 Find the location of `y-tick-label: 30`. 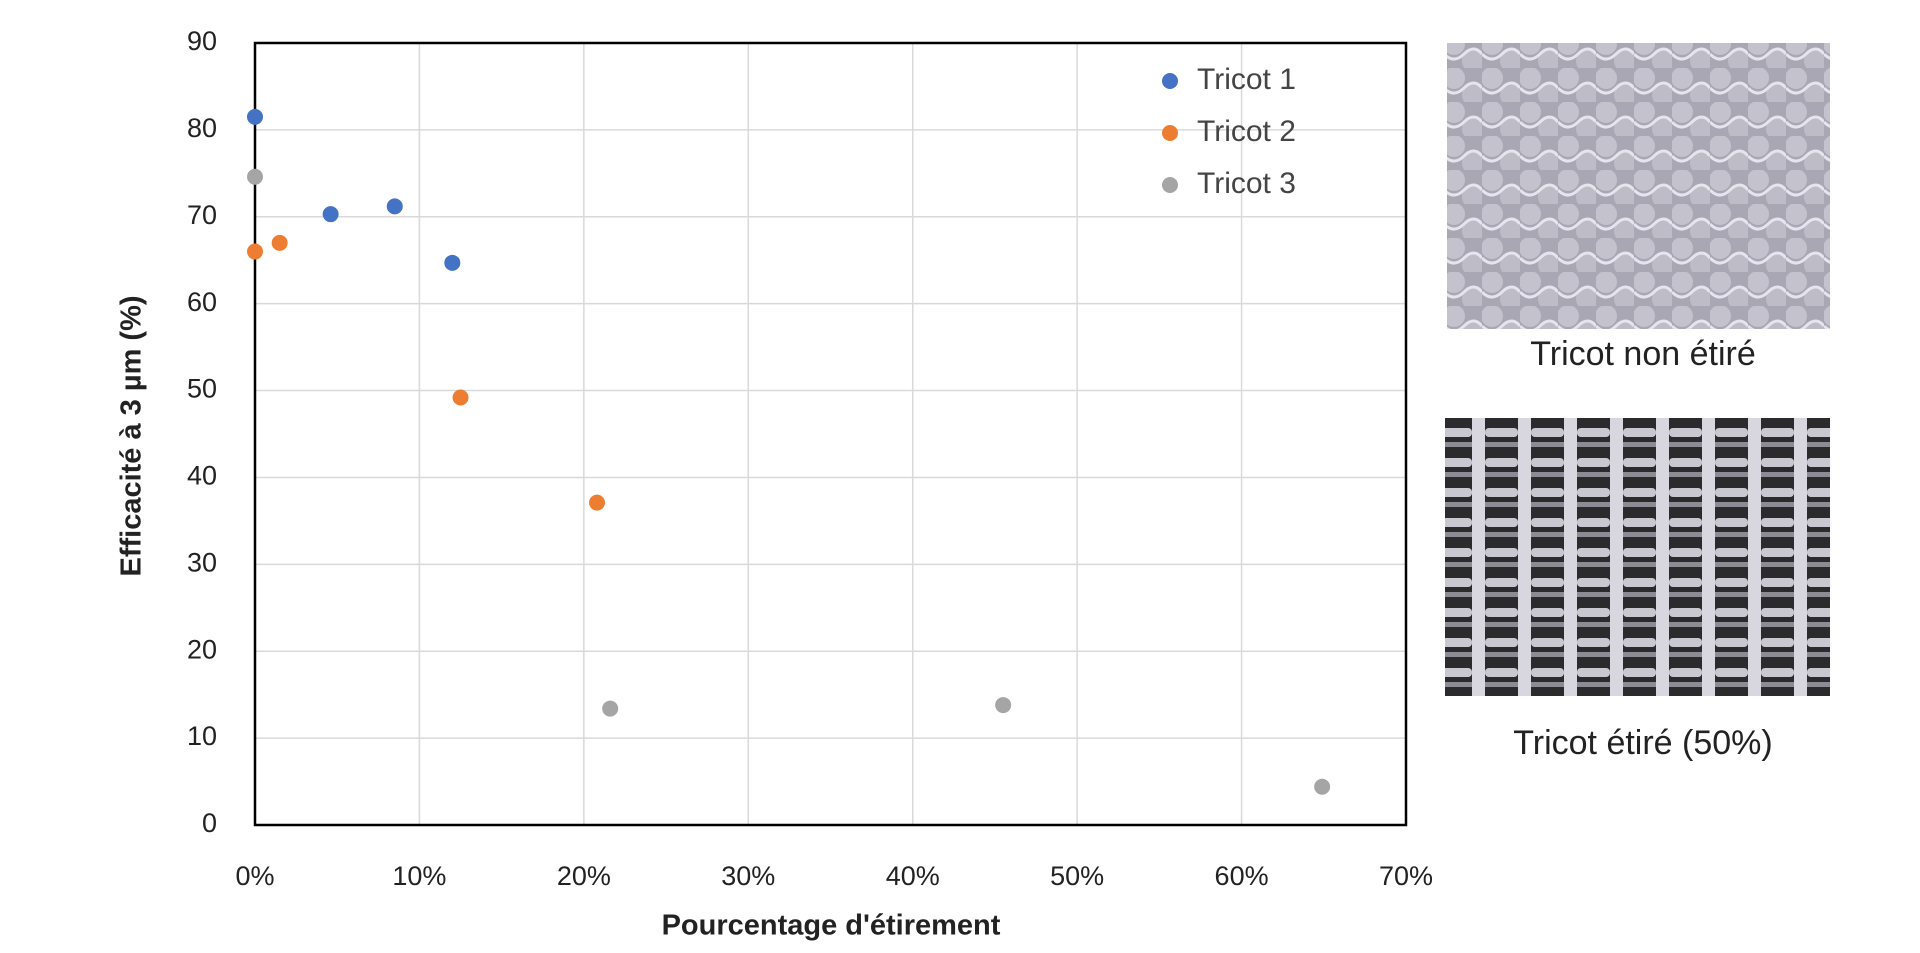

y-tick-label: 30 is located at coordinates (202, 562).